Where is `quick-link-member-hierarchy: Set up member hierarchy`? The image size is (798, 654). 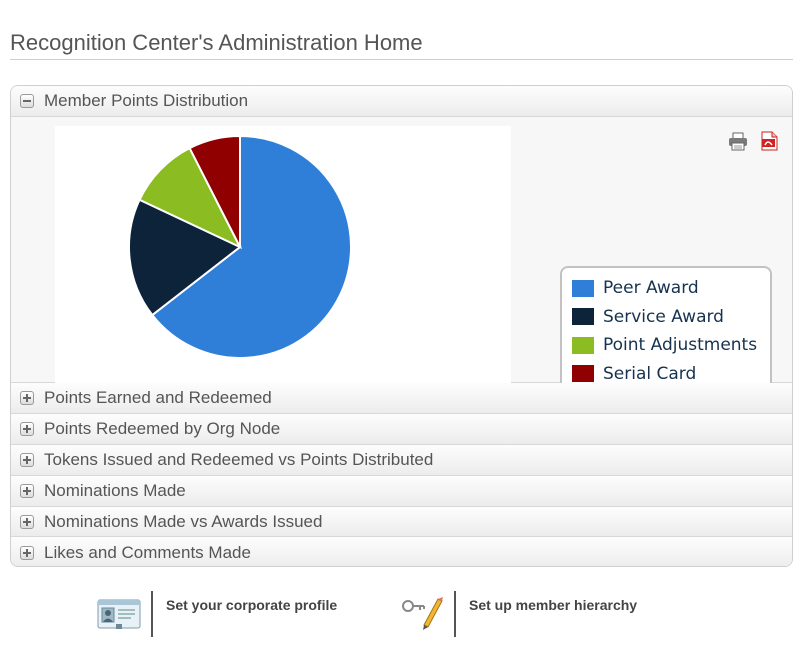 quick-link-member-hierarchy: Set up member hierarchy is located at coordinates (518, 611).